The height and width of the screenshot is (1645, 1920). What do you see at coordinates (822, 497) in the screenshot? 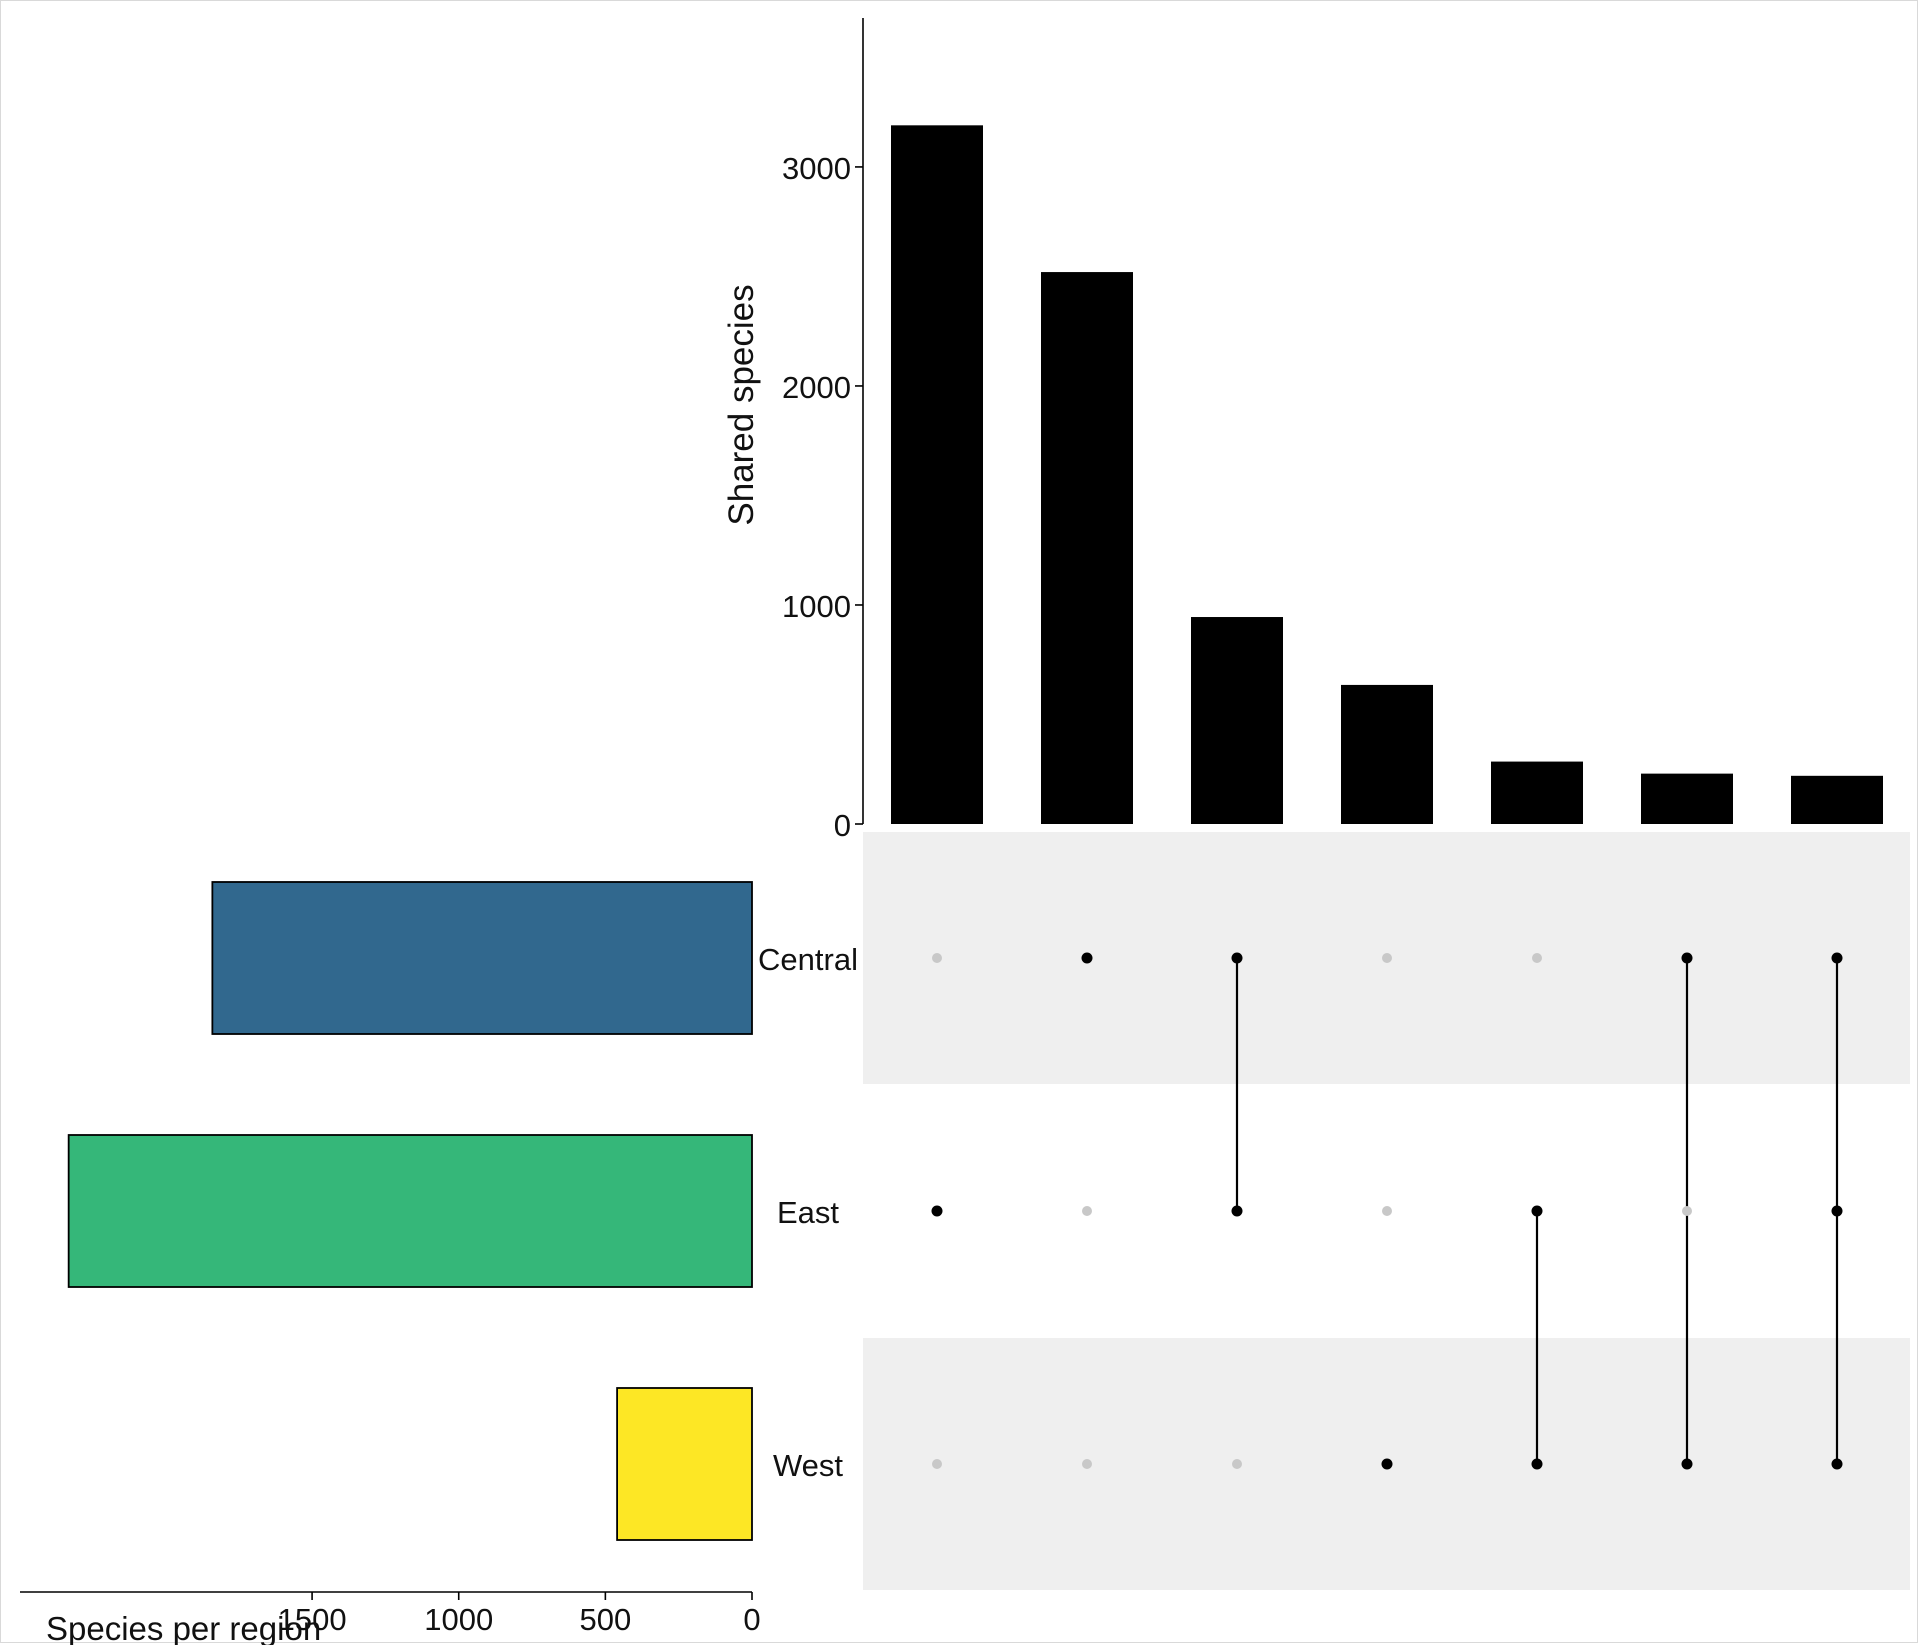
I see `intersection-axis-ticks: 0 1000 2000 3000` at bounding box center [822, 497].